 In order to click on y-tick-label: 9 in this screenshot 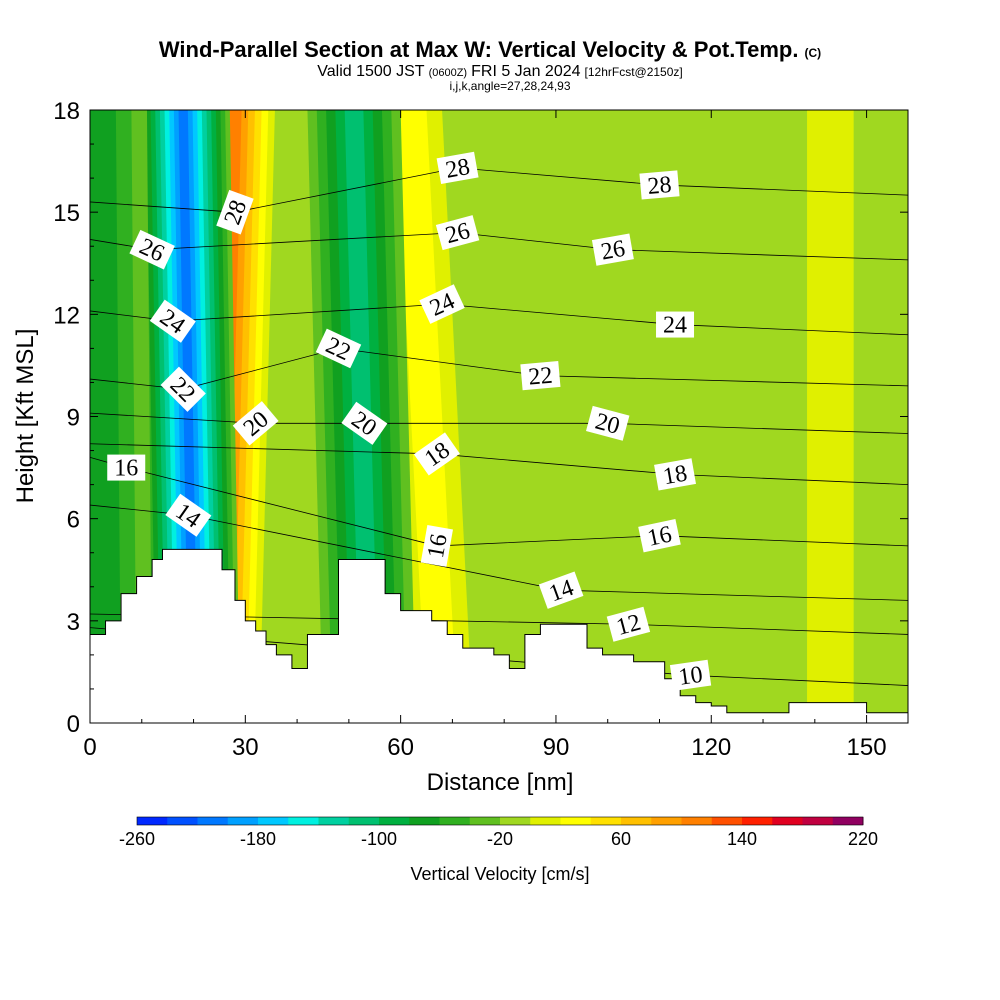, I will do `click(73, 418)`.